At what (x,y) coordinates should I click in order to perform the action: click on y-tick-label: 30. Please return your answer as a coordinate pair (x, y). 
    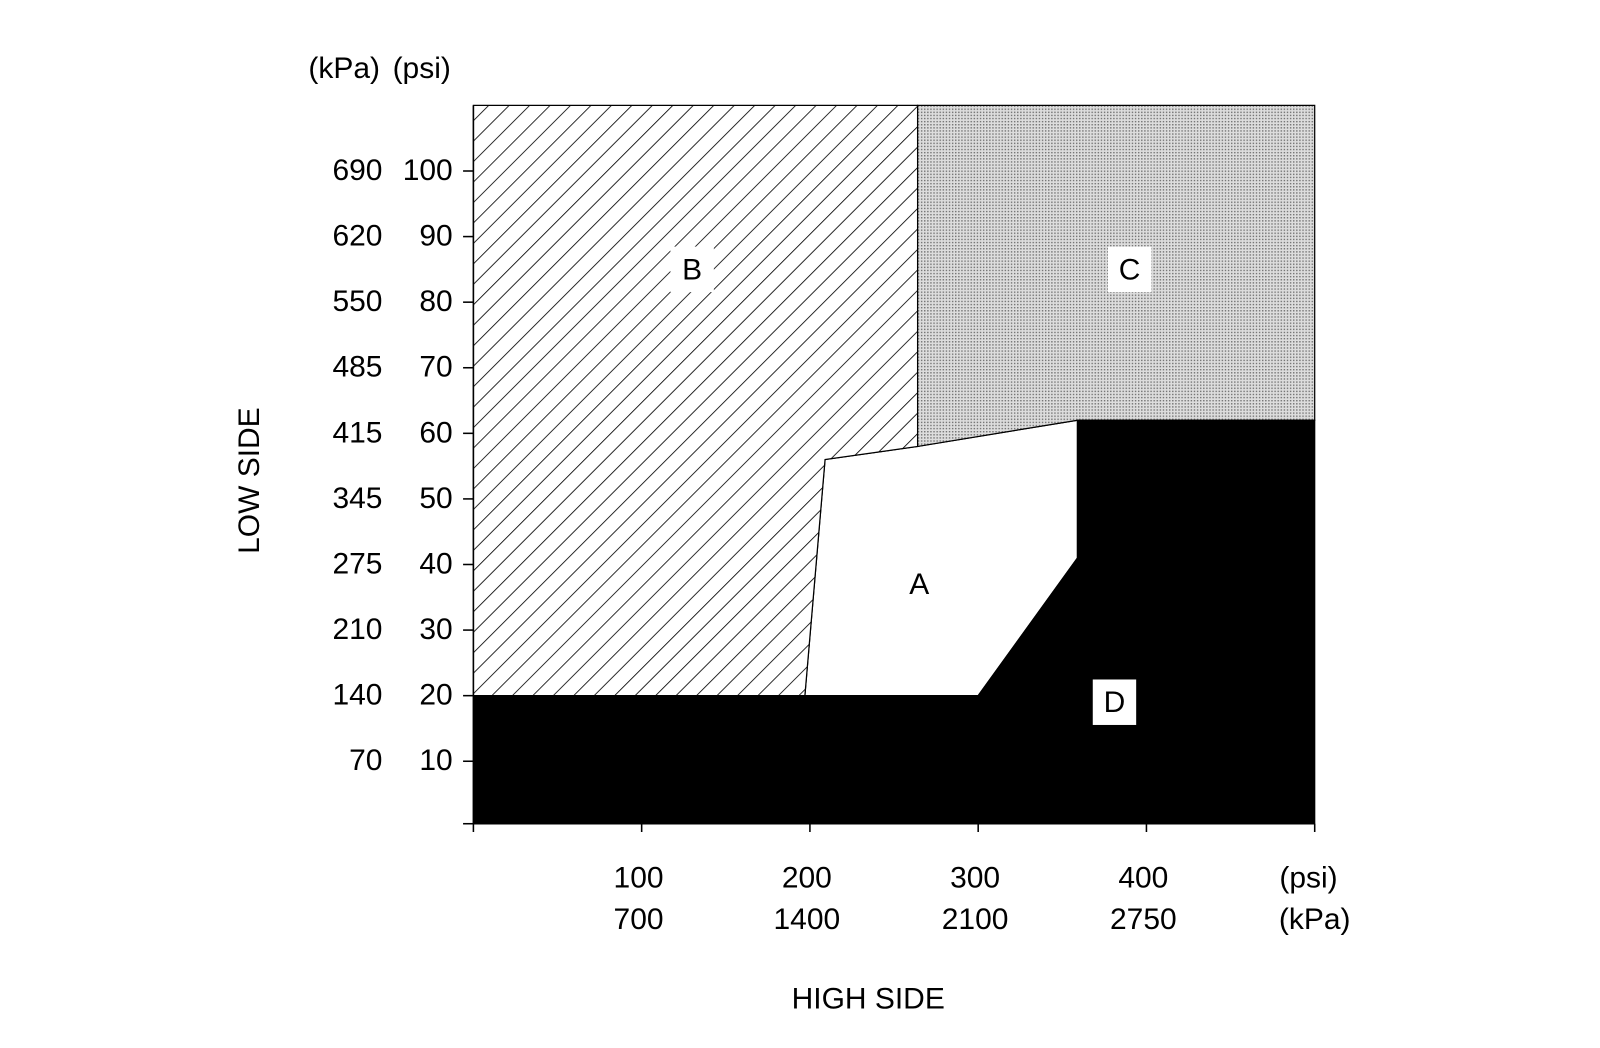
    Looking at the image, I should click on (435, 629).